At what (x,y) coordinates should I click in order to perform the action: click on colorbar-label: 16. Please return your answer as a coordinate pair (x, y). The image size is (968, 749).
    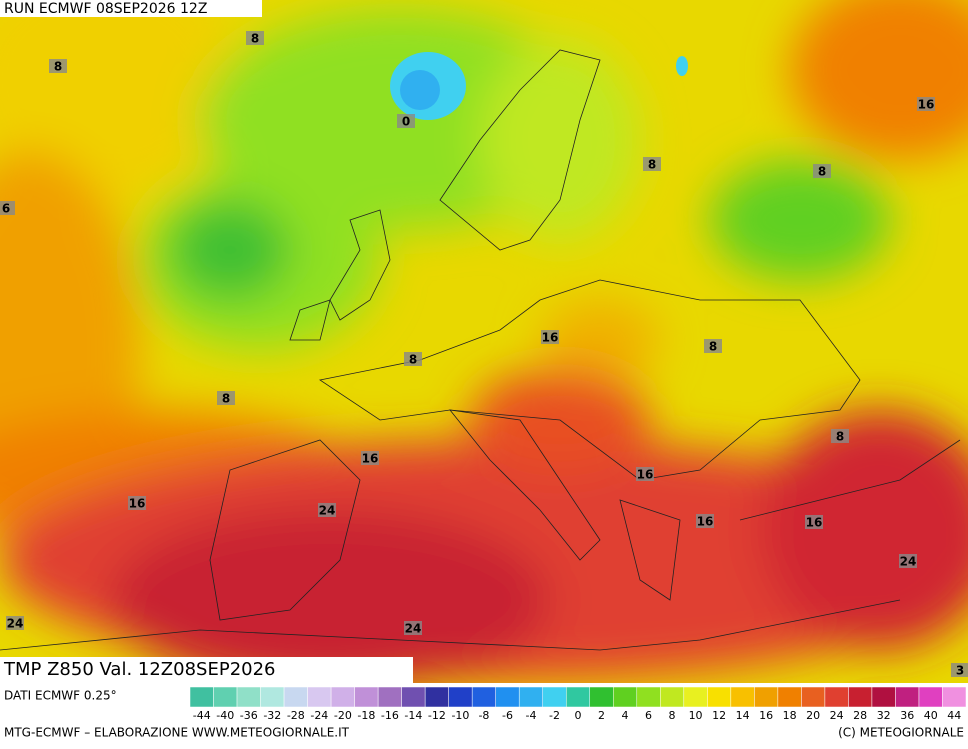
    Looking at the image, I should click on (766, 715).